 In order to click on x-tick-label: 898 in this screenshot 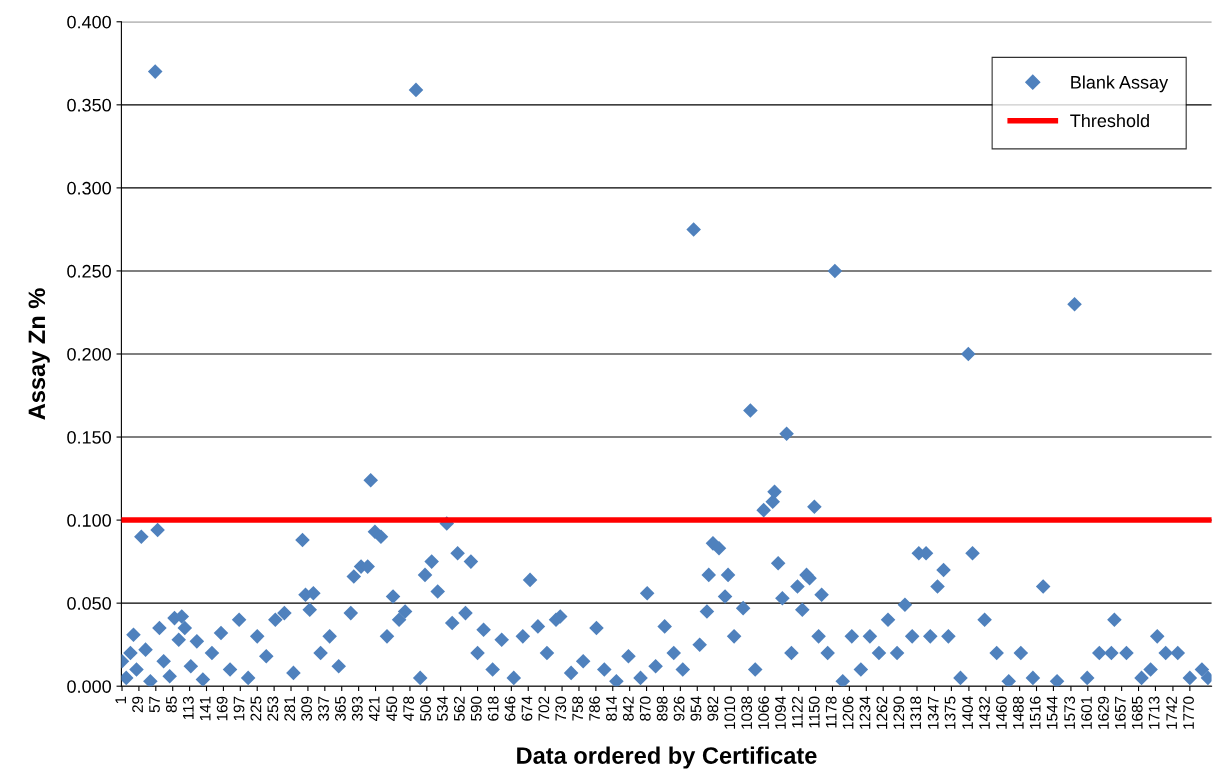, I will do `click(662, 708)`.